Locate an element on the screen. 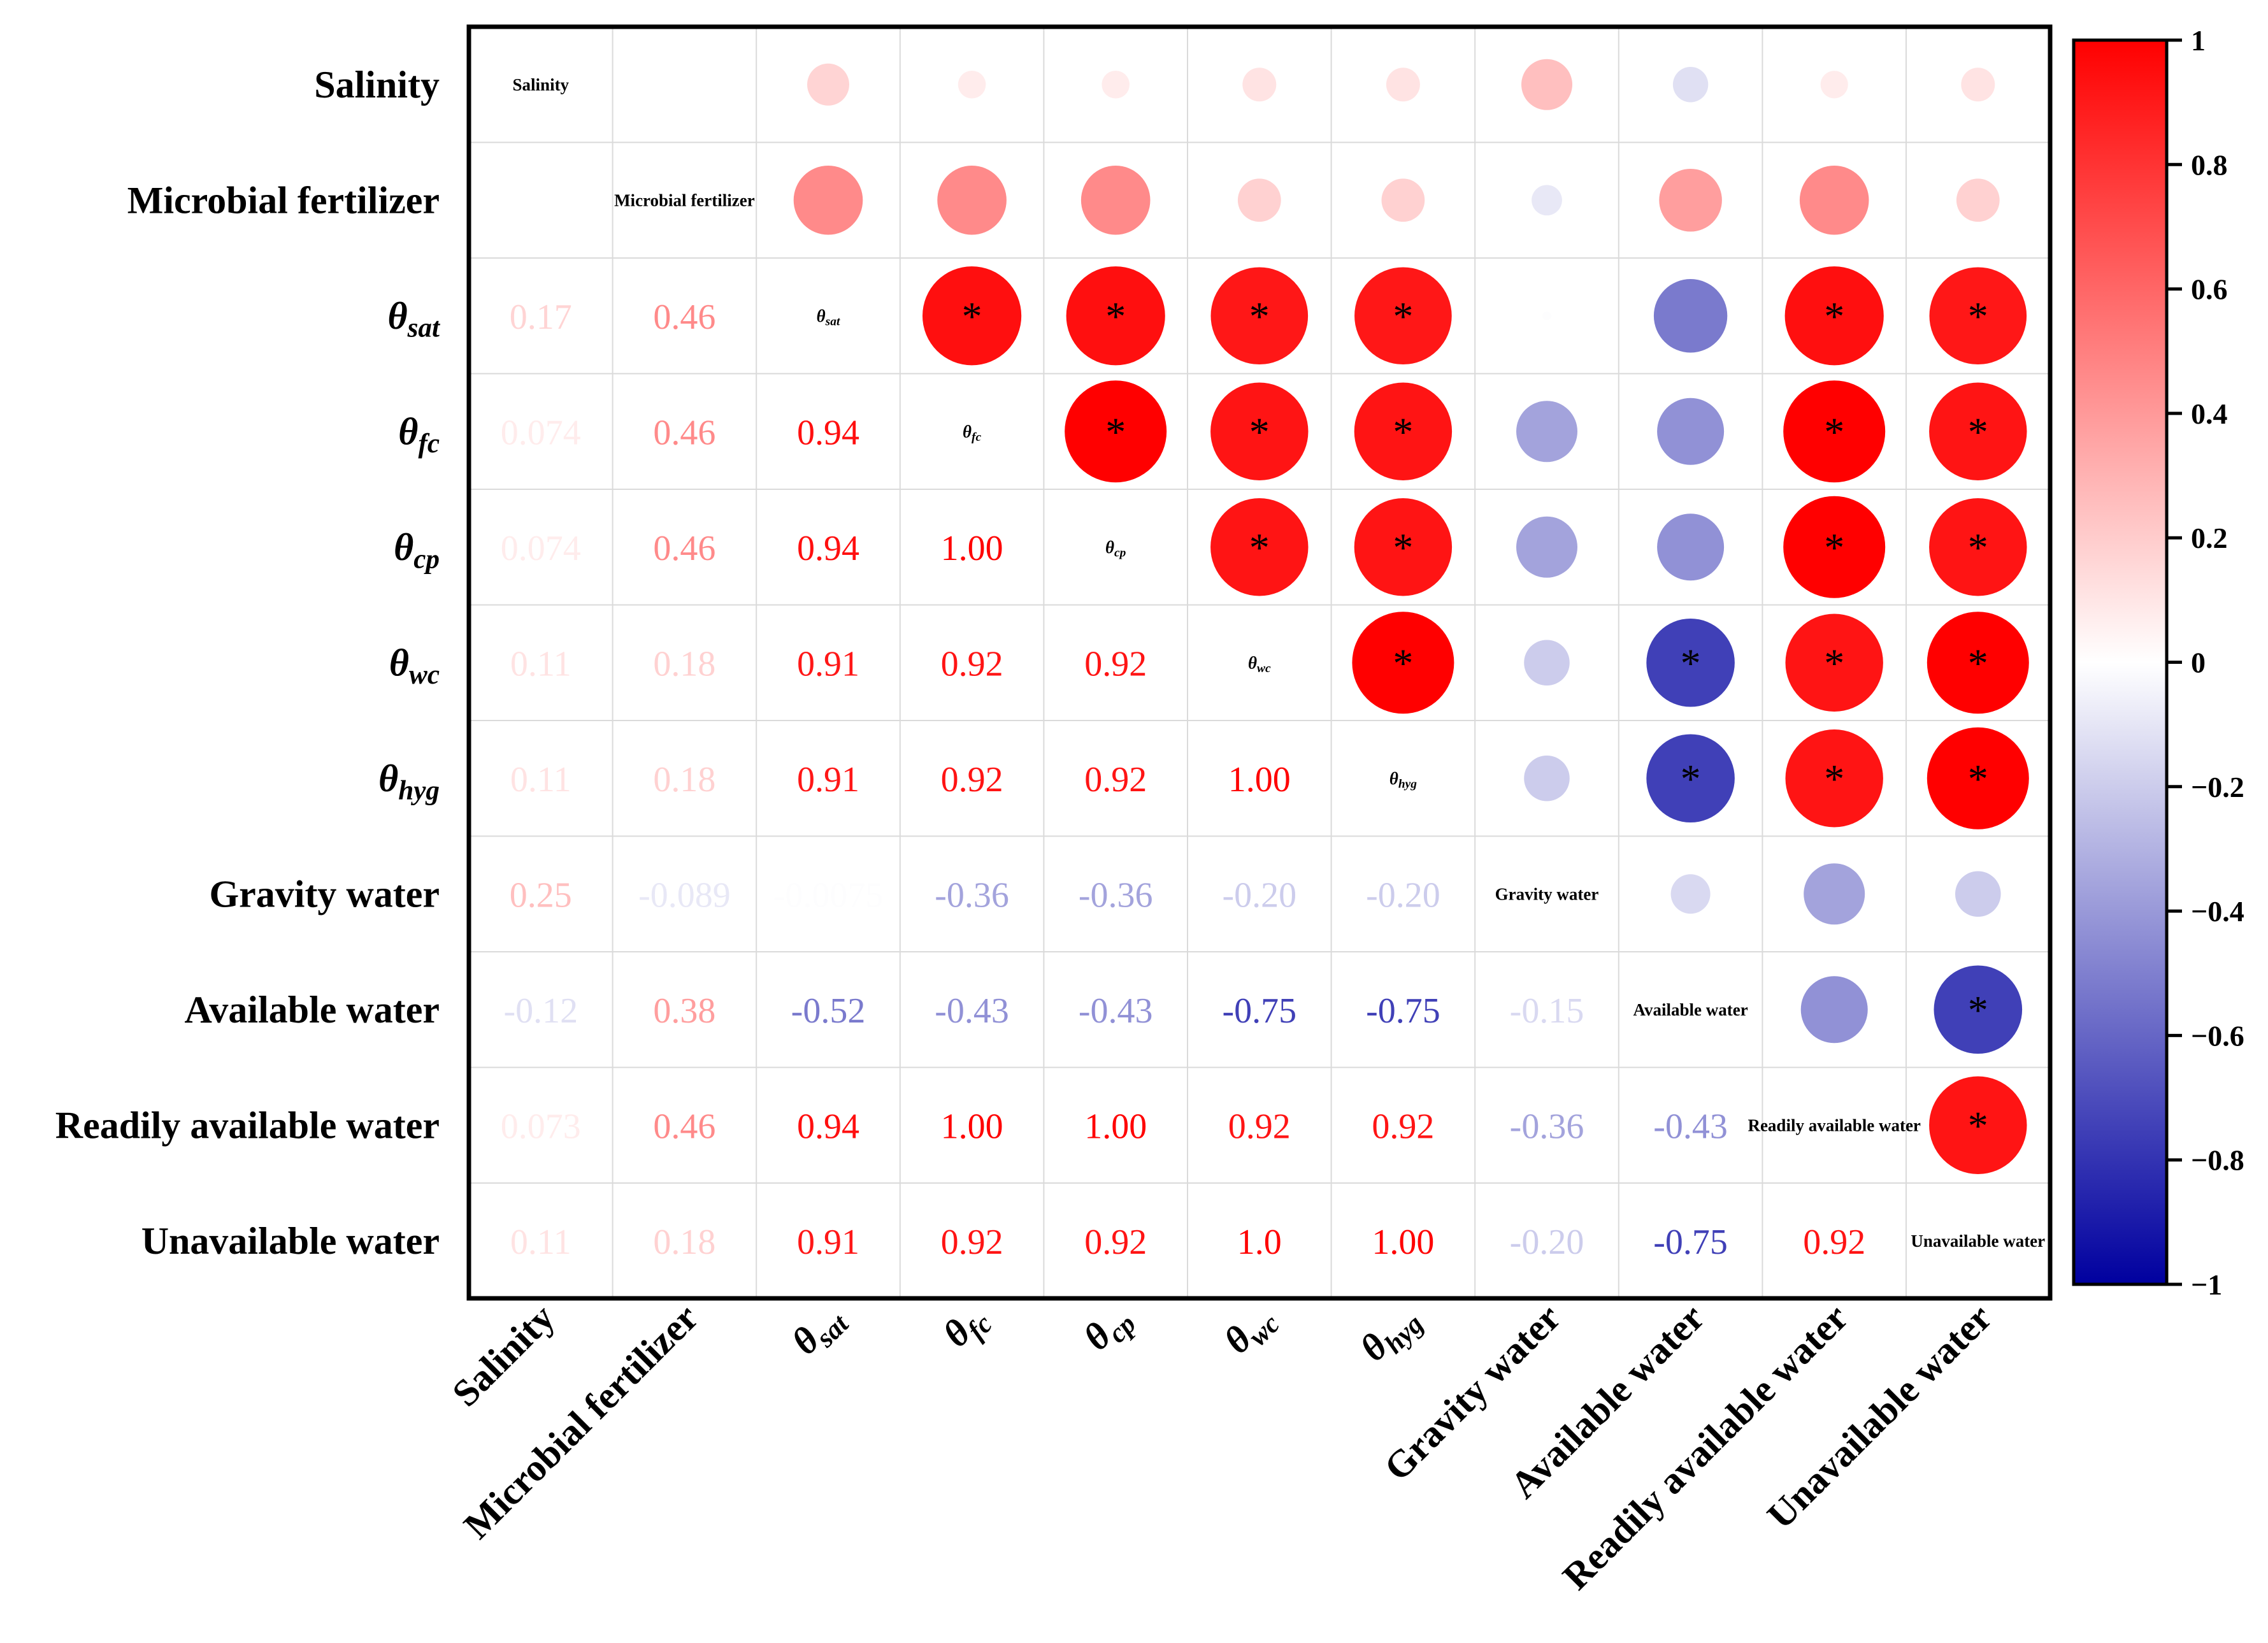 The image size is (2268, 1643). corr-value: 0.074 is located at coordinates (541, 433).